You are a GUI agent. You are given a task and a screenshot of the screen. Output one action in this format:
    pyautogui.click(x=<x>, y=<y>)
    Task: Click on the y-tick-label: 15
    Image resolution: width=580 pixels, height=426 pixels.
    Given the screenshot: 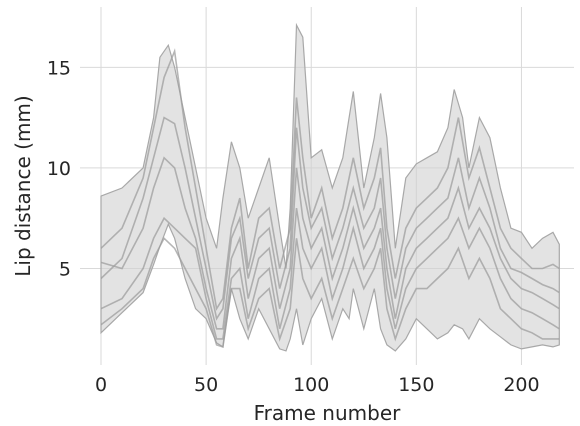 What is the action you would take?
    pyautogui.click(x=59, y=68)
    